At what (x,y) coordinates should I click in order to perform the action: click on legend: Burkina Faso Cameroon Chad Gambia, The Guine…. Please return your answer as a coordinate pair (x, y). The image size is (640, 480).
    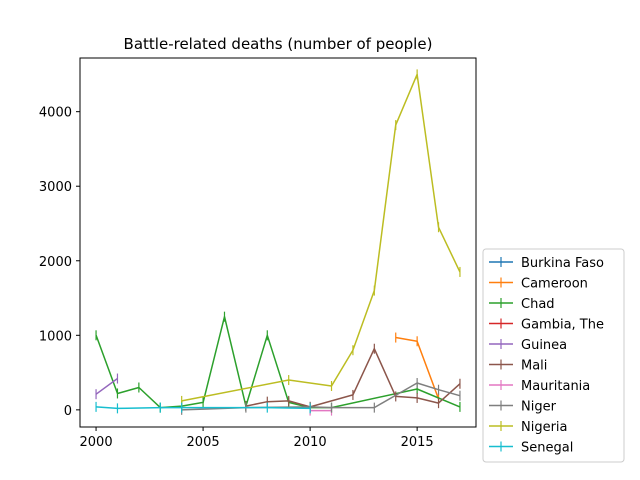
    Looking at the image, I should click on (553, 355).